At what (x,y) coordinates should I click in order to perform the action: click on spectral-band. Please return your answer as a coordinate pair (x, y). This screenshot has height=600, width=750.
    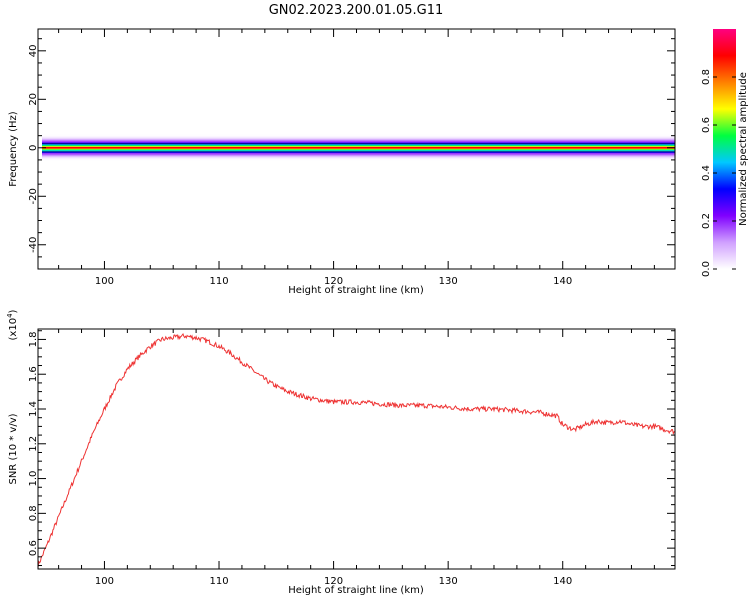
    Looking at the image, I should click on (358, 147).